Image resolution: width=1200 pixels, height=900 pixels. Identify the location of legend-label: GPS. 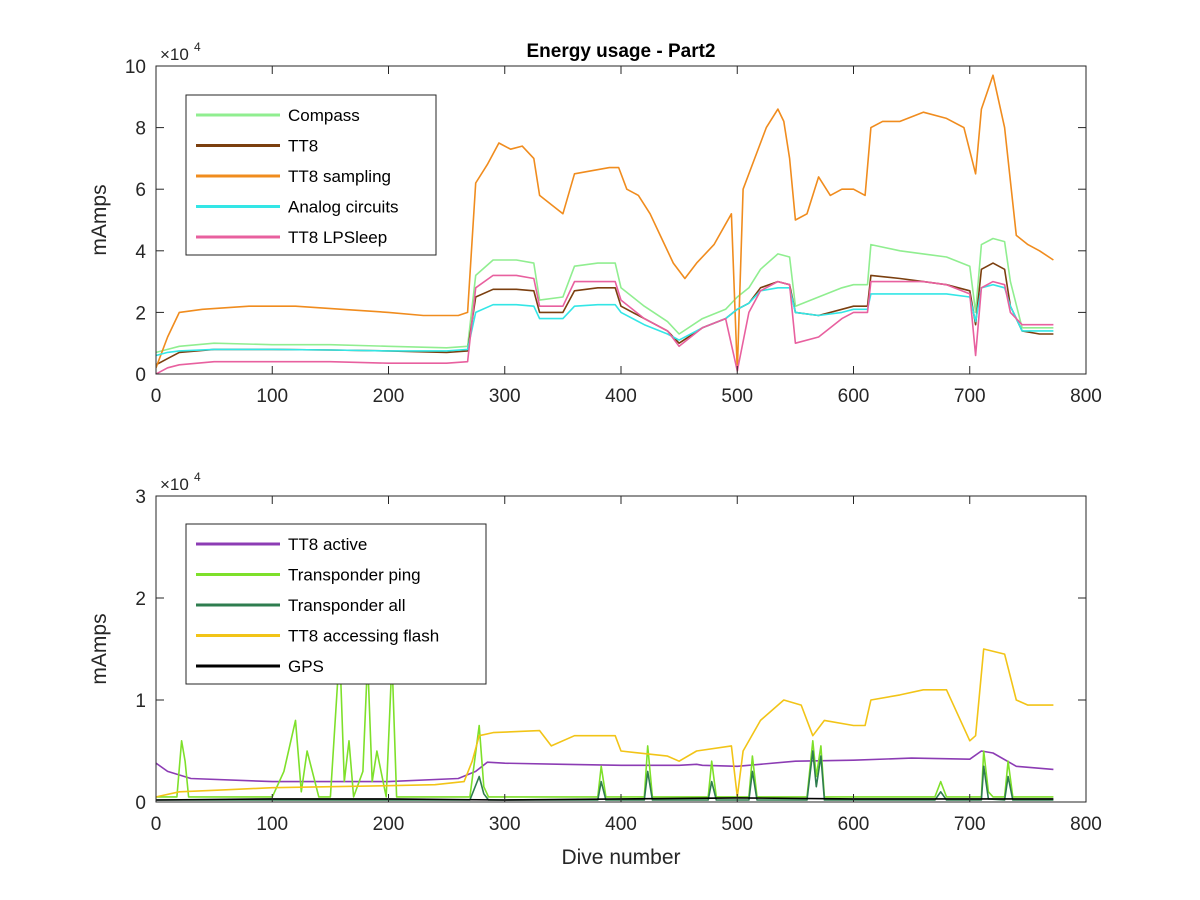
(306, 666).